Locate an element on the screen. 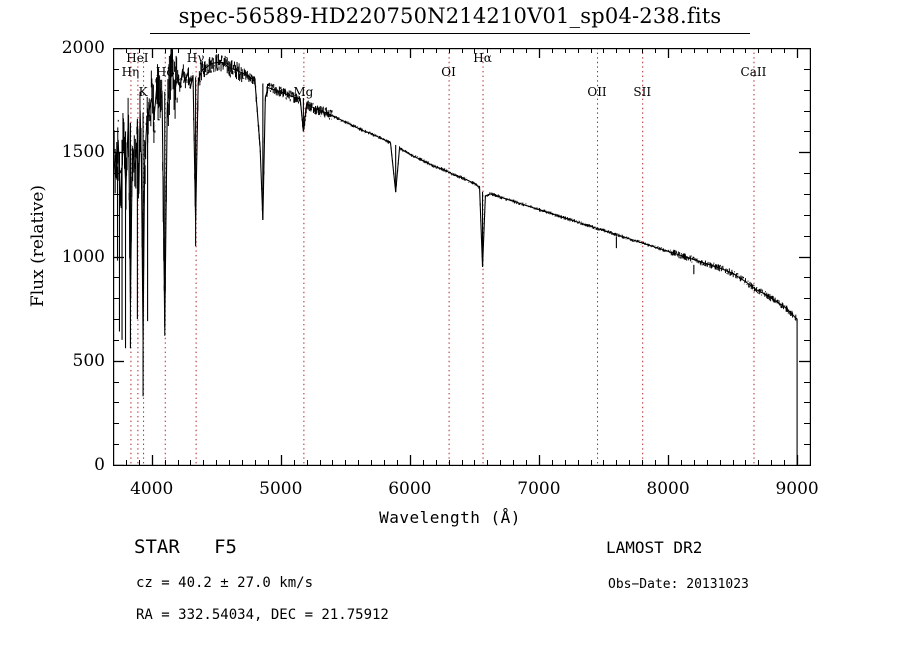 The width and height of the screenshot is (900, 650). footer-obs-date: Obs−Date: 20131023 is located at coordinates (678, 584).